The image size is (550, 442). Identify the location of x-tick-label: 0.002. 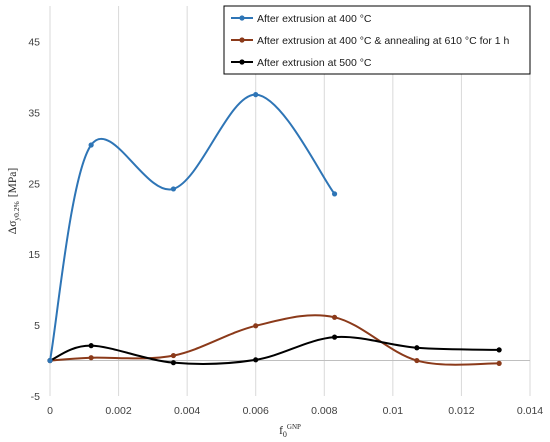
(118, 411).